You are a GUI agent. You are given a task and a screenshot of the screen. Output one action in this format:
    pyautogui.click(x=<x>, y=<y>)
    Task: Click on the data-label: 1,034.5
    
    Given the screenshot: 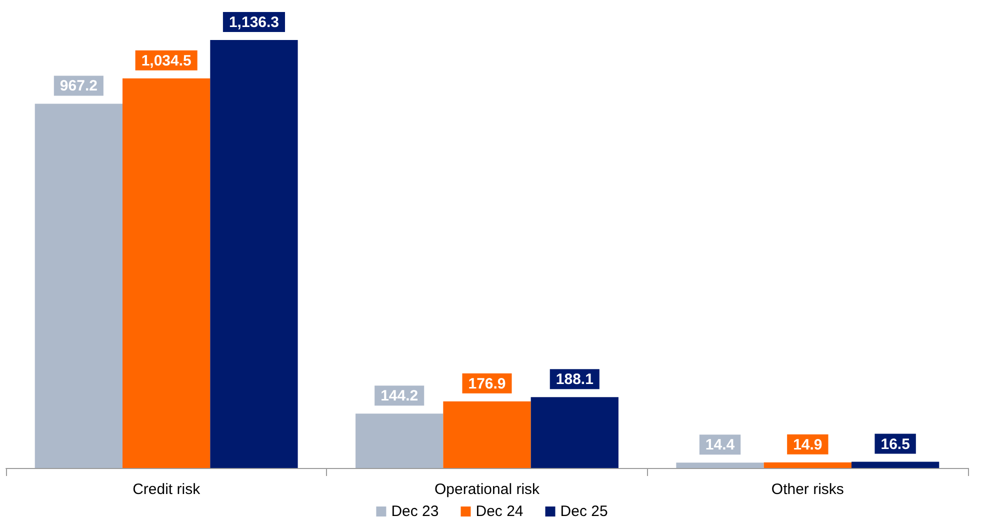 What is the action you would take?
    pyautogui.click(x=166, y=61)
    